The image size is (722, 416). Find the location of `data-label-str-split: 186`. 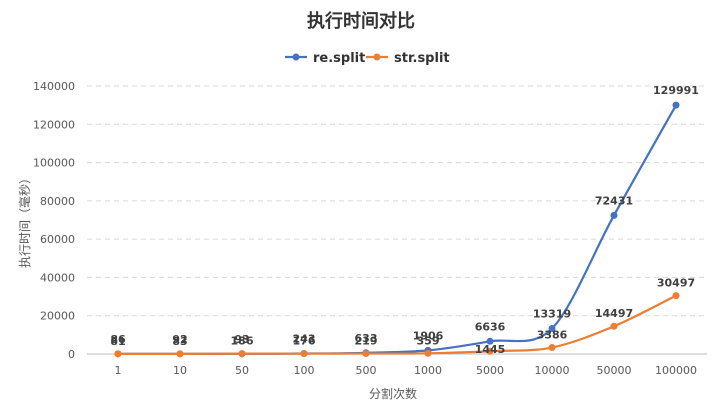

data-label-str-split: 186 is located at coordinates (242, 341).